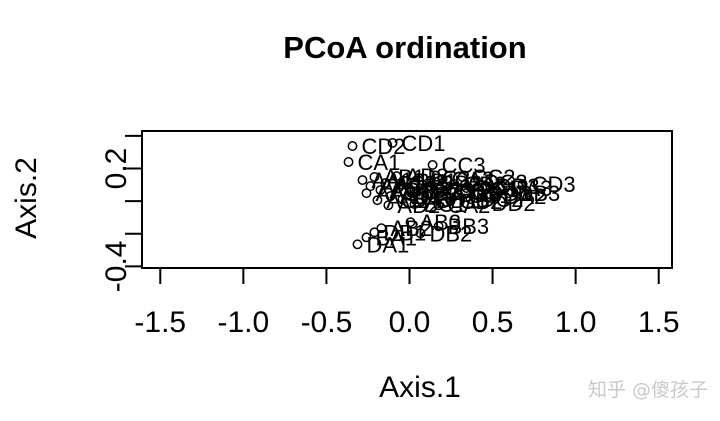 Image resolution: width=720 pixels, height=421 pixels. I want to click on y-tick-label: -0.4, so click(116, 267).